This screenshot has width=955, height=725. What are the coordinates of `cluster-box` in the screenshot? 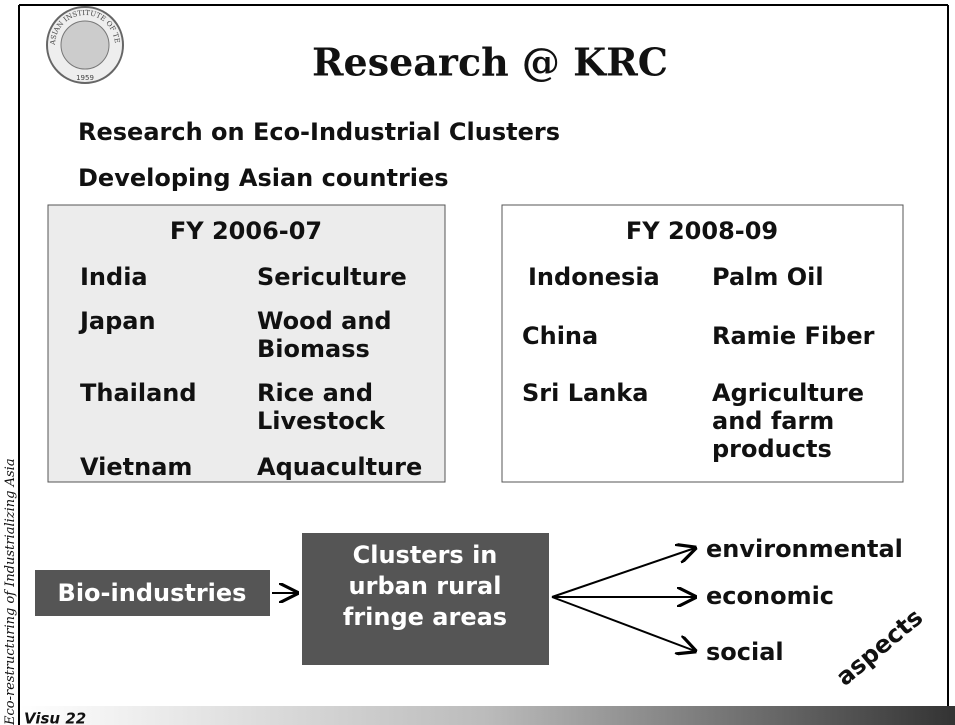 It's located at (425, 599).